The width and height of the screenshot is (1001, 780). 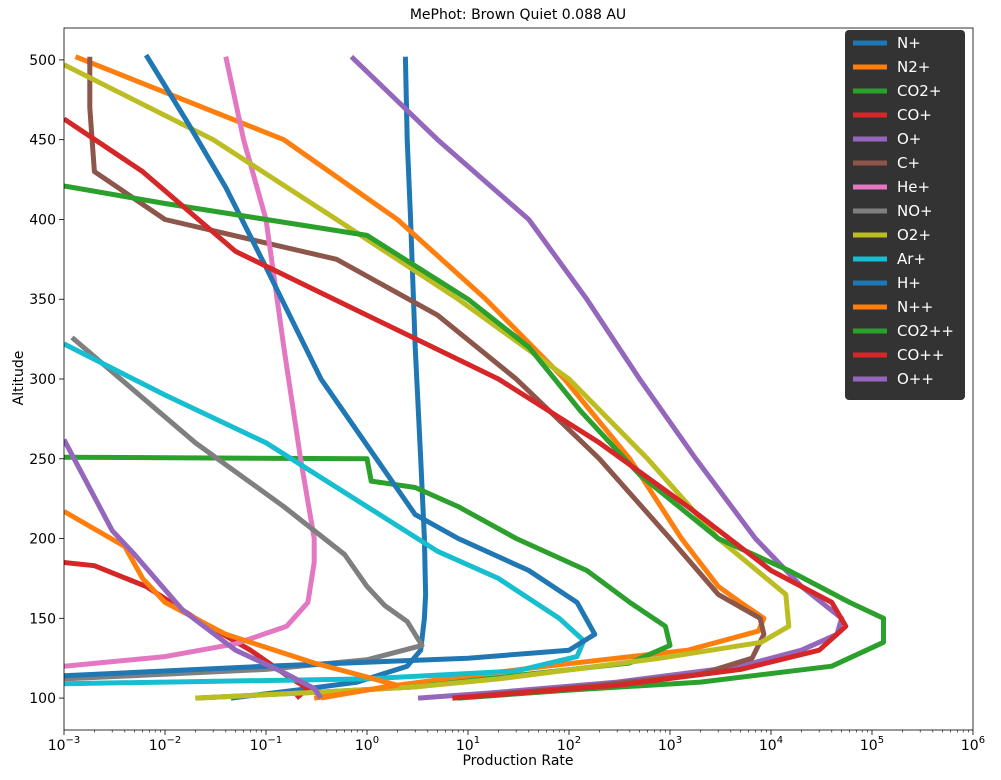 What do you see at coordinates (42, 619) in the screenshot?
I see `y-tick-label: 150` at bounding box center [42, 619].